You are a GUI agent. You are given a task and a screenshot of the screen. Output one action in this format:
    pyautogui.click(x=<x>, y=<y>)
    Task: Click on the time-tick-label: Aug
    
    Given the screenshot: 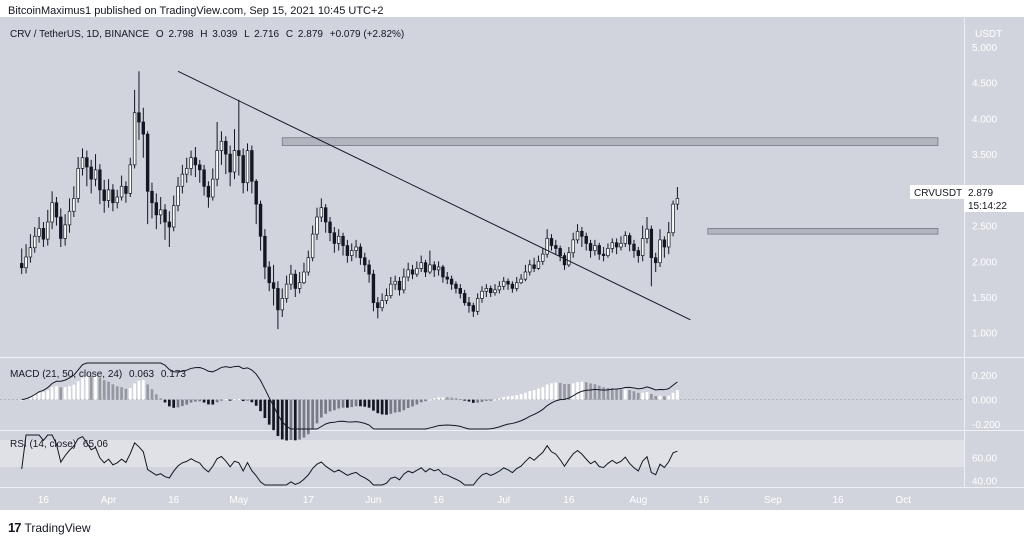 What is the action you would take?
    pyautogui.click(x=638, y=500)
    